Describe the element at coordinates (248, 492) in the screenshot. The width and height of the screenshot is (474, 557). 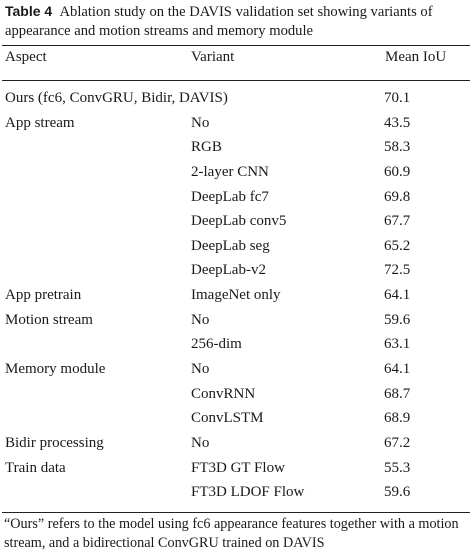
I see `cell-variant: FT3D LDOF Flow` at that location.